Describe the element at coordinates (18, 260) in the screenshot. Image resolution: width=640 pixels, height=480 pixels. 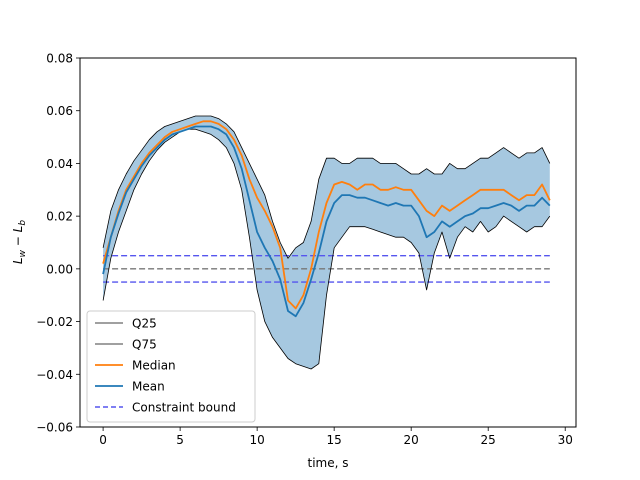
I see `y-axis-label-symbol-1: L` at that location.